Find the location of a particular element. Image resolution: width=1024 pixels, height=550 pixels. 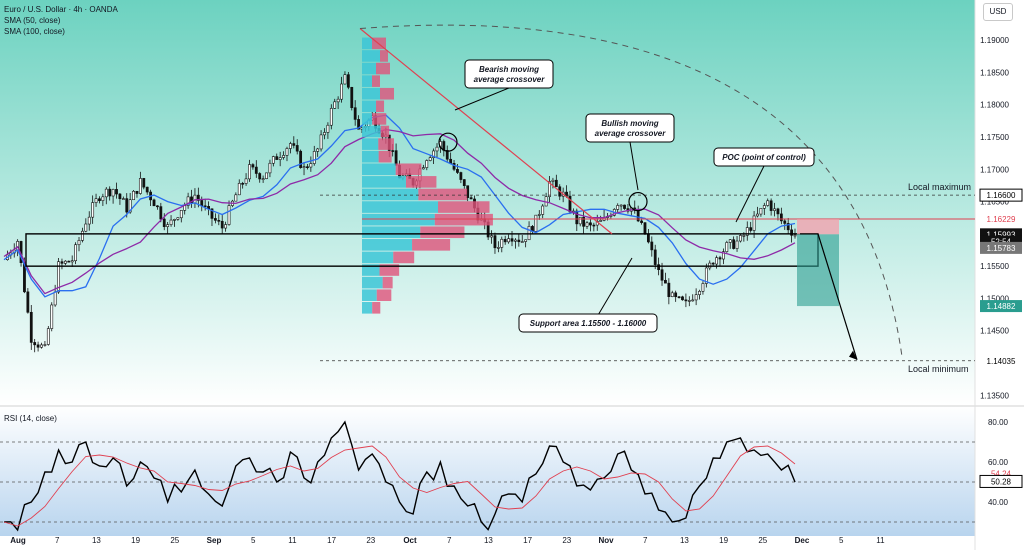

rsi-ma-line is located at coordinates (399, 486).